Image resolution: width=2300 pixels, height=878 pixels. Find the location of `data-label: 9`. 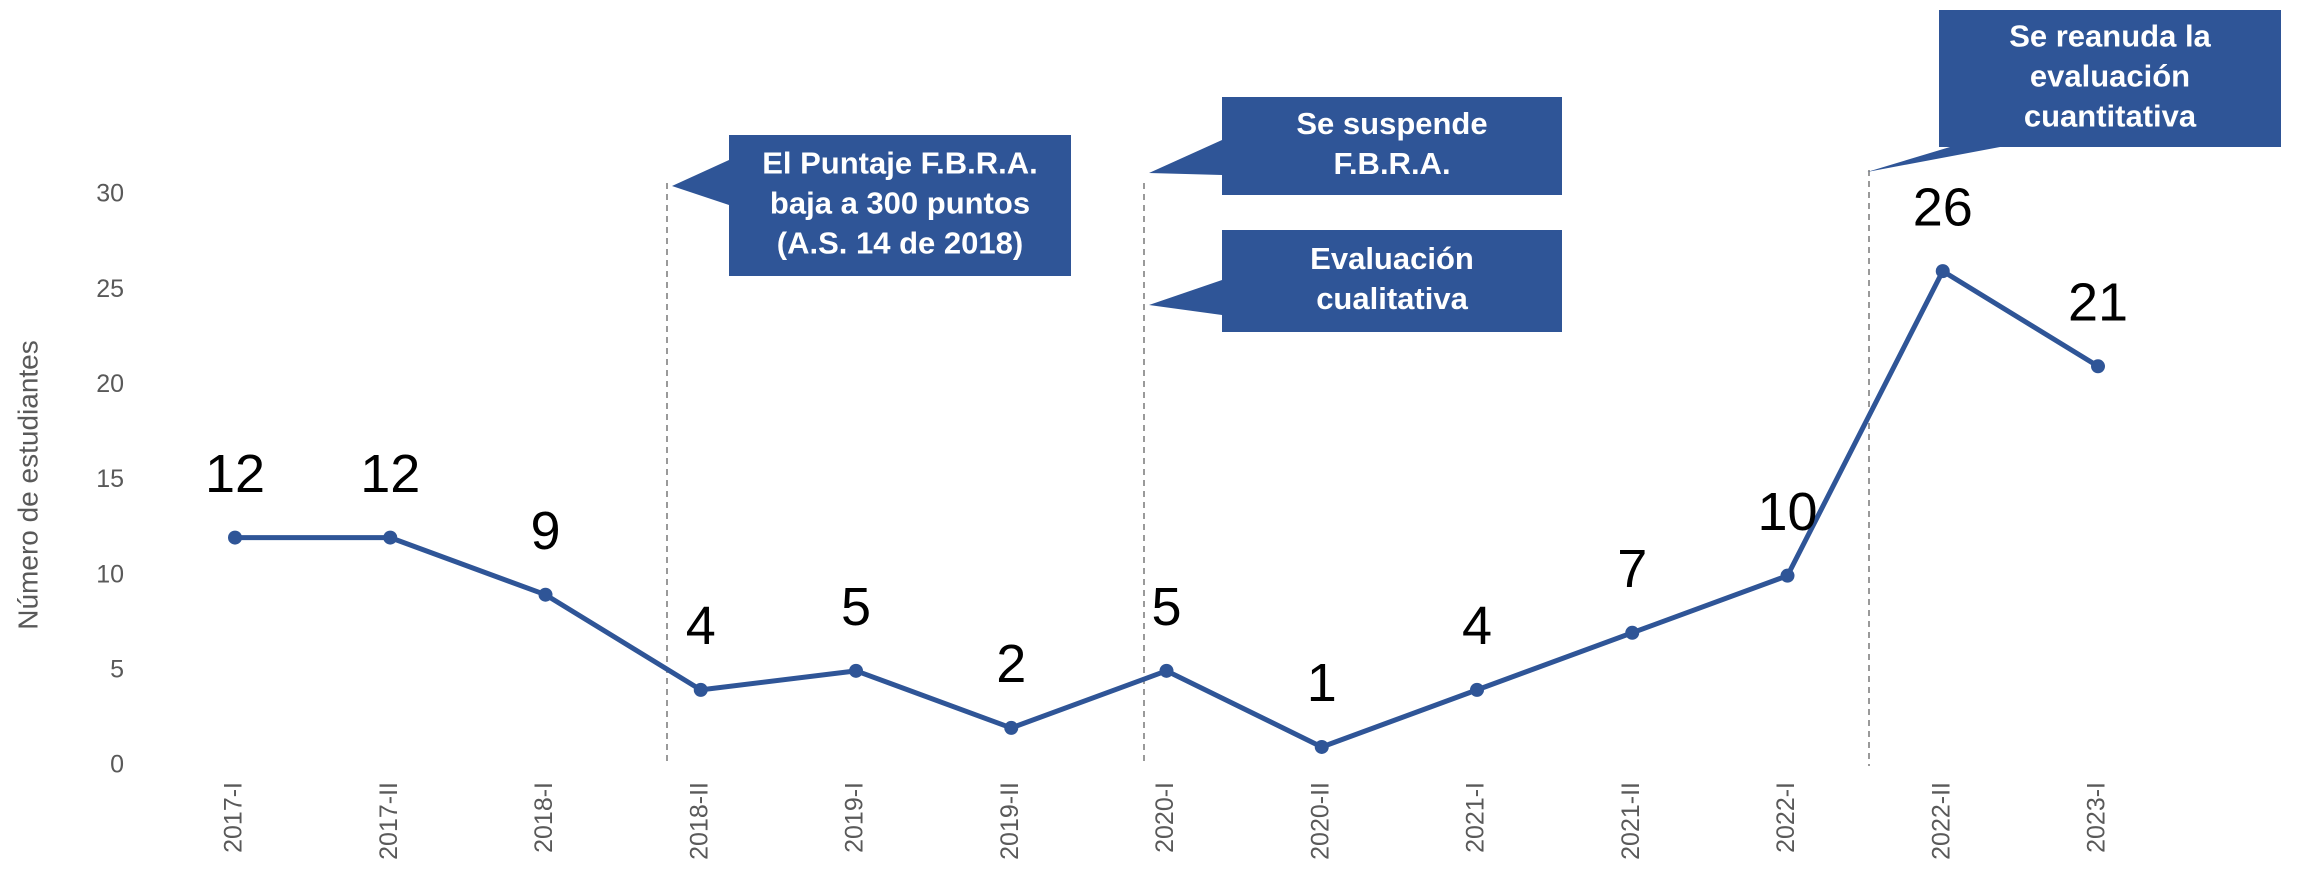

data-label: 9 is located at coordinates (545, 531).